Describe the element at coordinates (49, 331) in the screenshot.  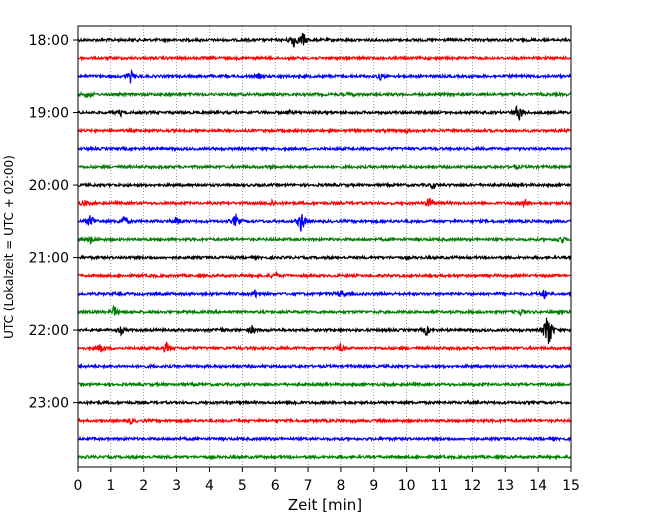
I see `y-tick-label: 22:00` at that location.